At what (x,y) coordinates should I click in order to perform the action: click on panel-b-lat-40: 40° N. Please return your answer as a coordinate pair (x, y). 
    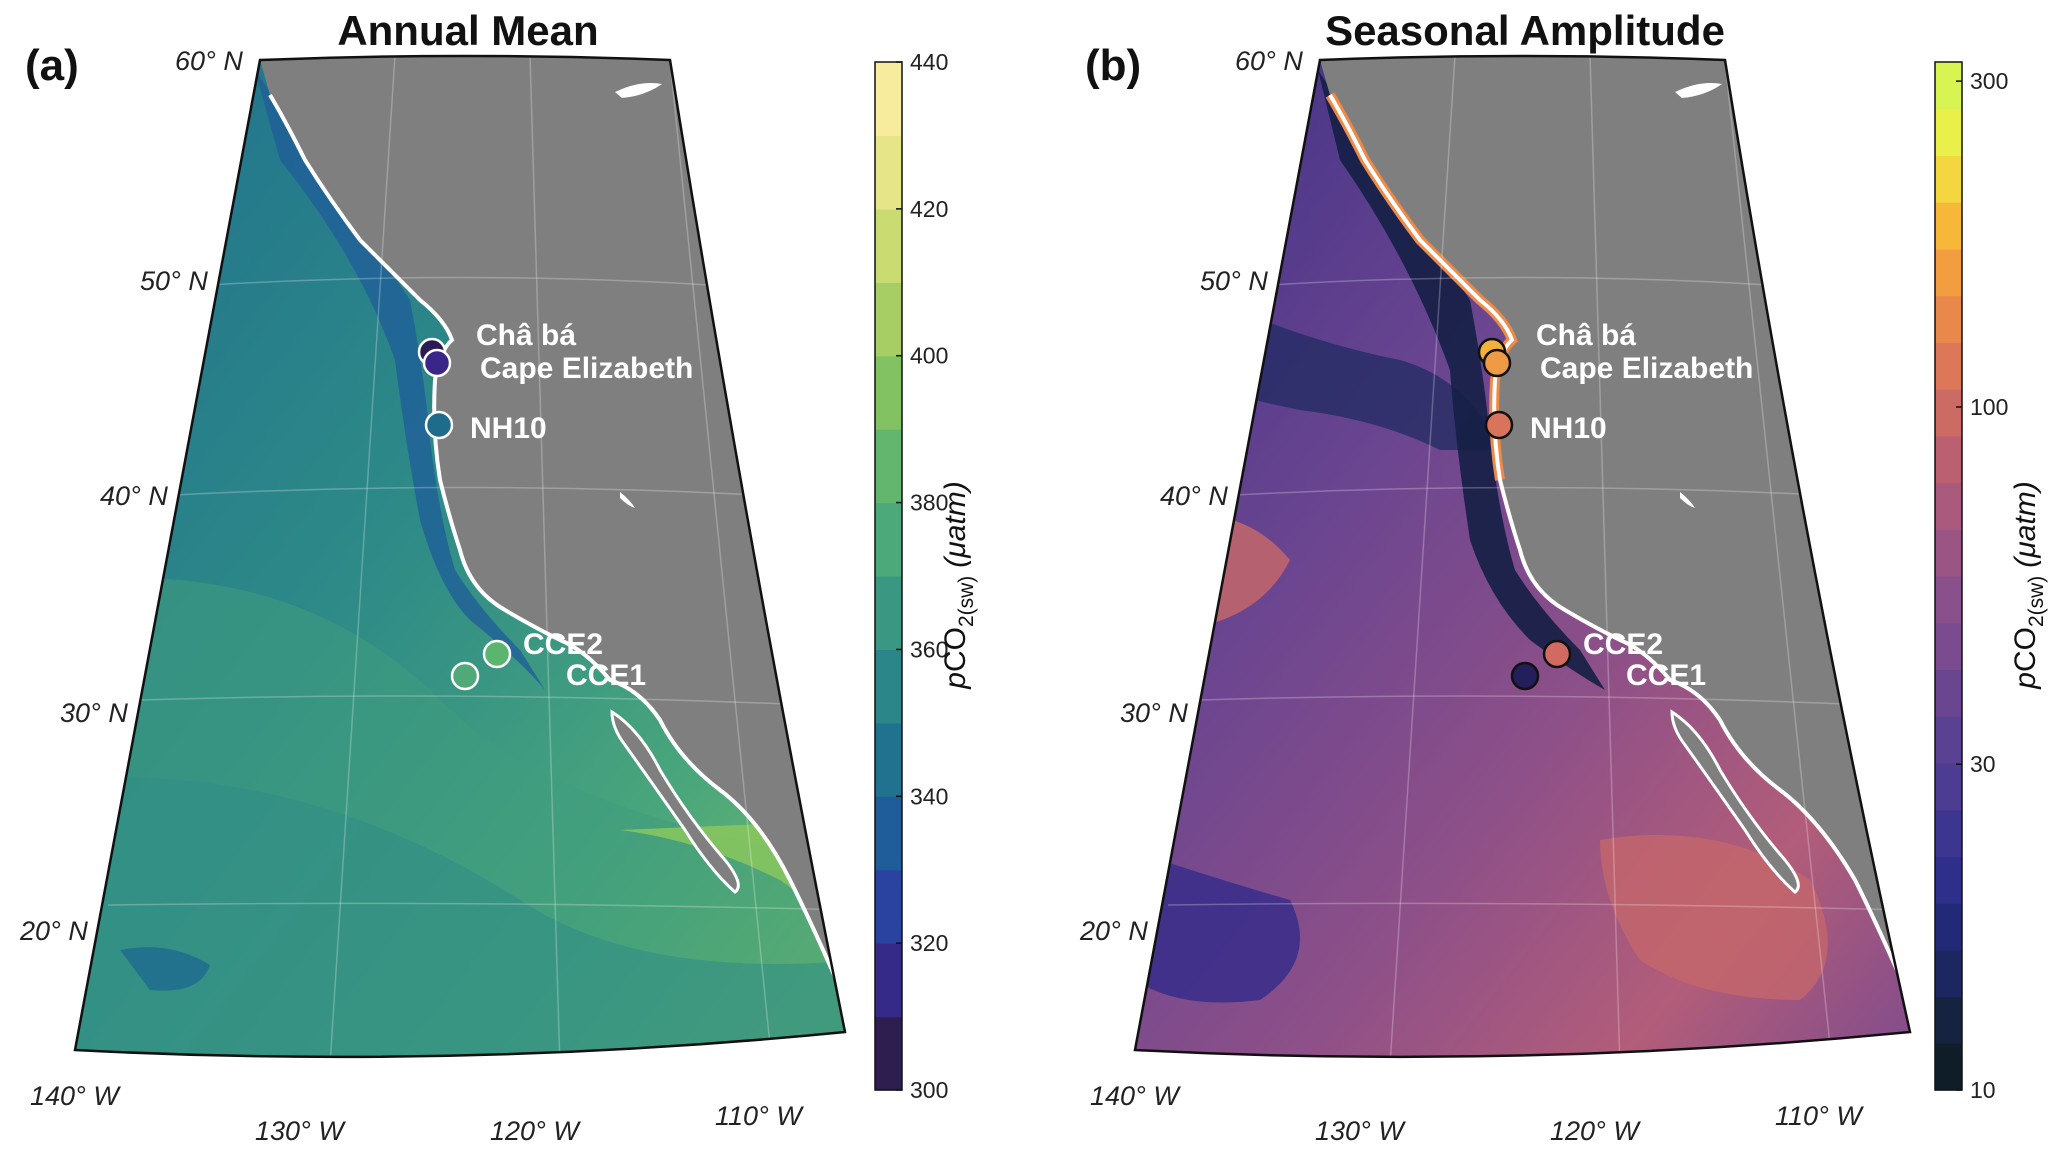
    Looking at the image, I should click on (1194, 496).